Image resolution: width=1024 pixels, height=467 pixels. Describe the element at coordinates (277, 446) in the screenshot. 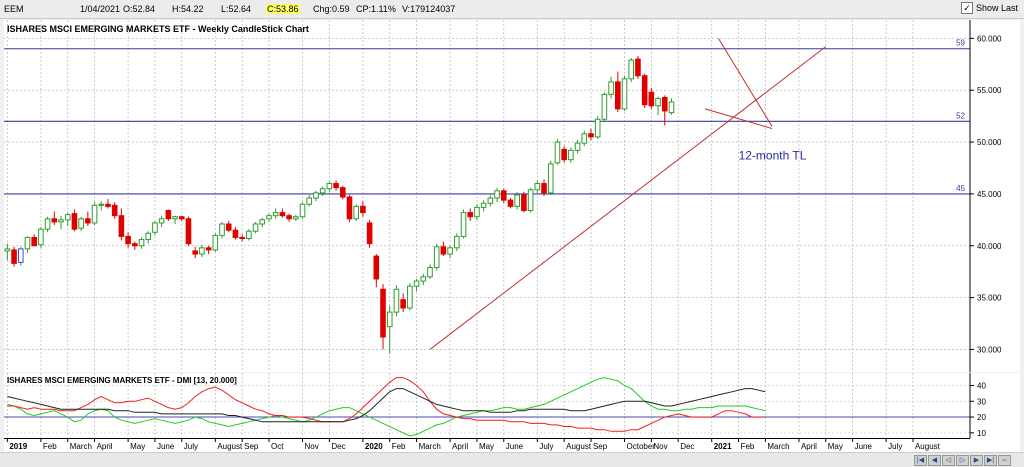

I see `x-tick-label: Oct` at that location.